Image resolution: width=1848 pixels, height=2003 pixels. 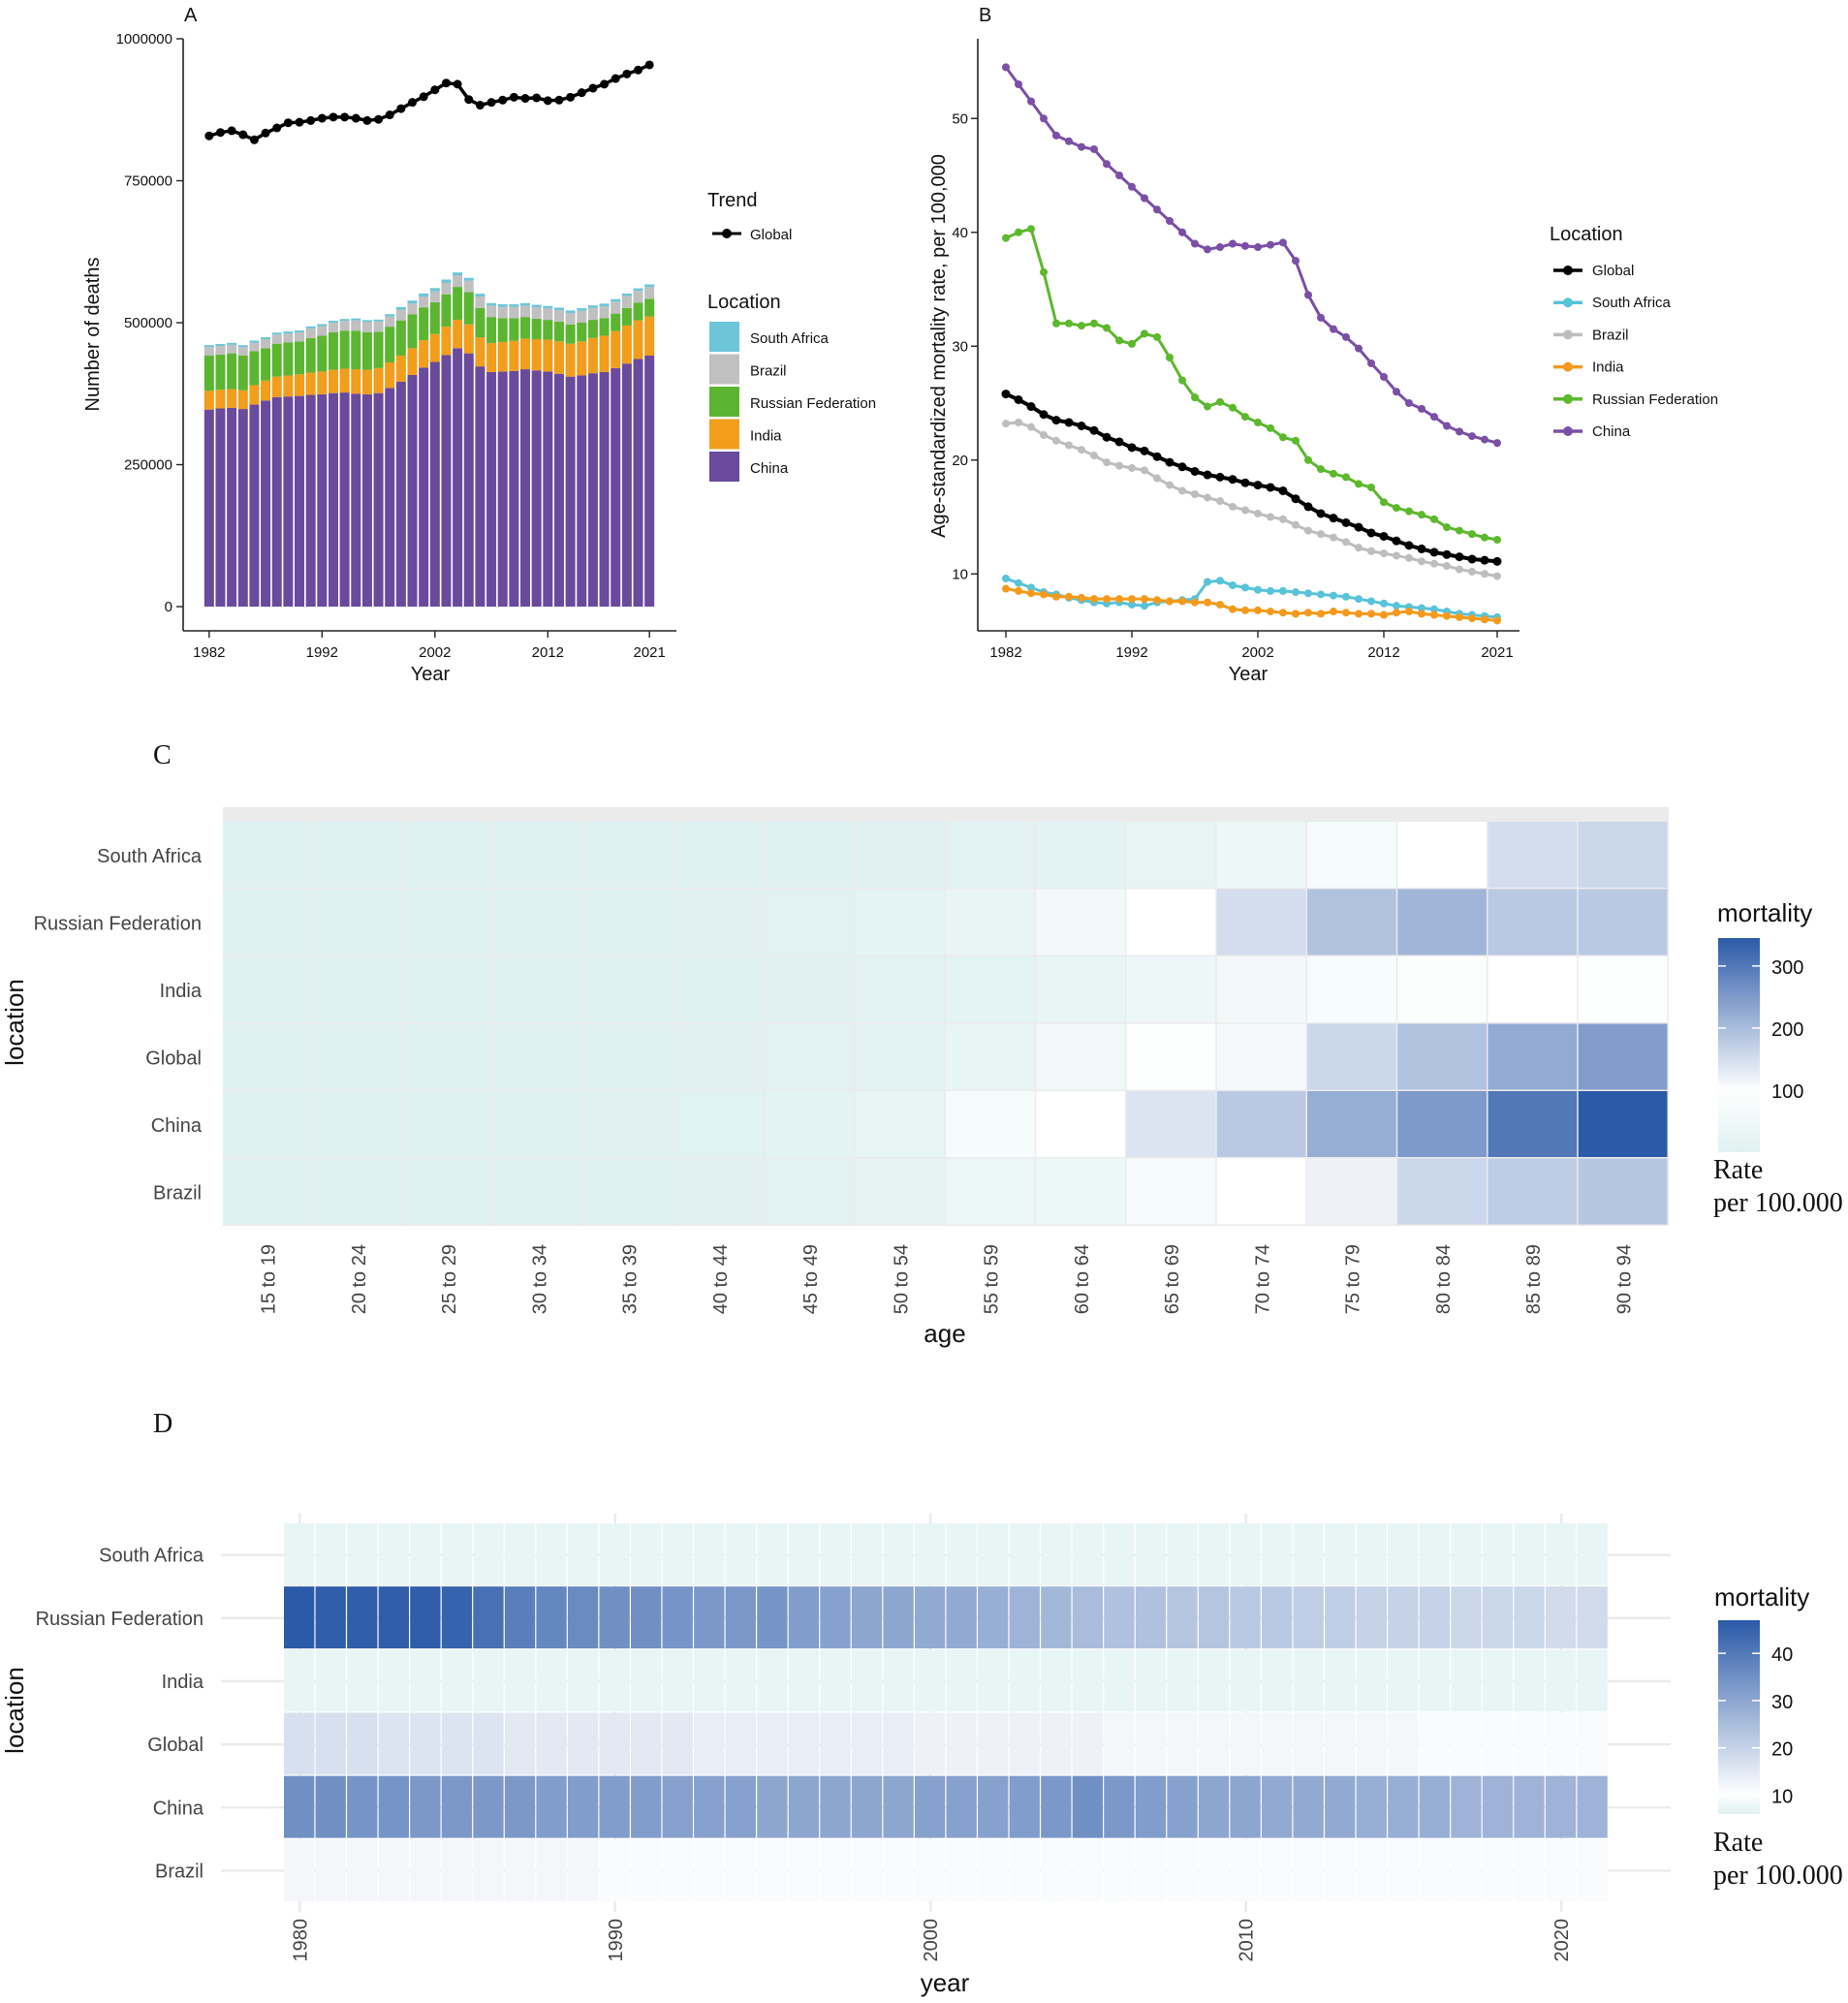 I want to click on point-brazil-2009, so click(x=1346, y=542).